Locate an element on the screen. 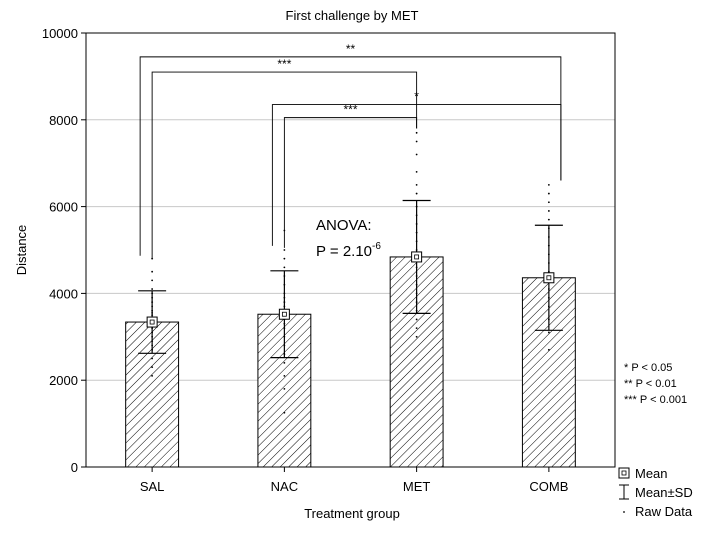 This screenshot has width=713, height=537. x-axis-ticks: SAL NAC MET COMB is located at coordinates (354, 480).